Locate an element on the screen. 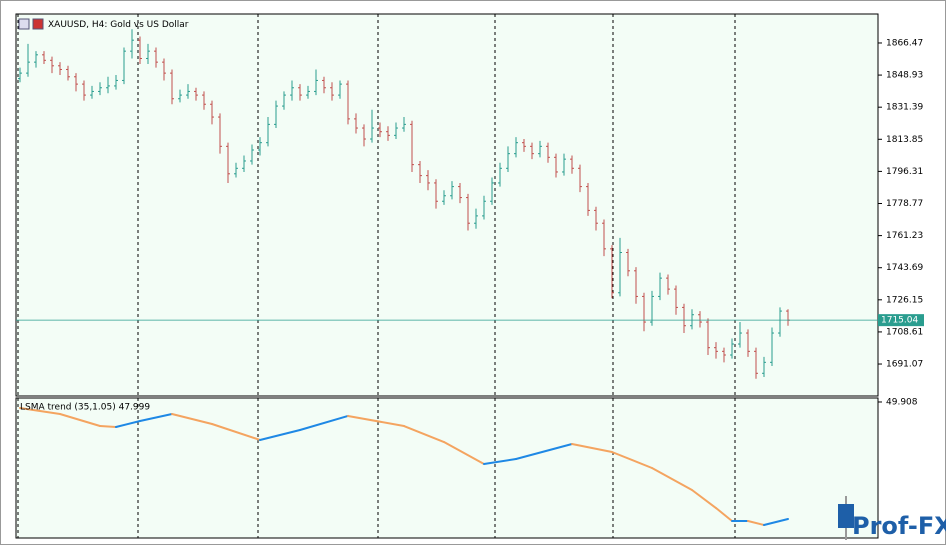  y-tick-label: 1848.93 is located at coordinates (904, 76).